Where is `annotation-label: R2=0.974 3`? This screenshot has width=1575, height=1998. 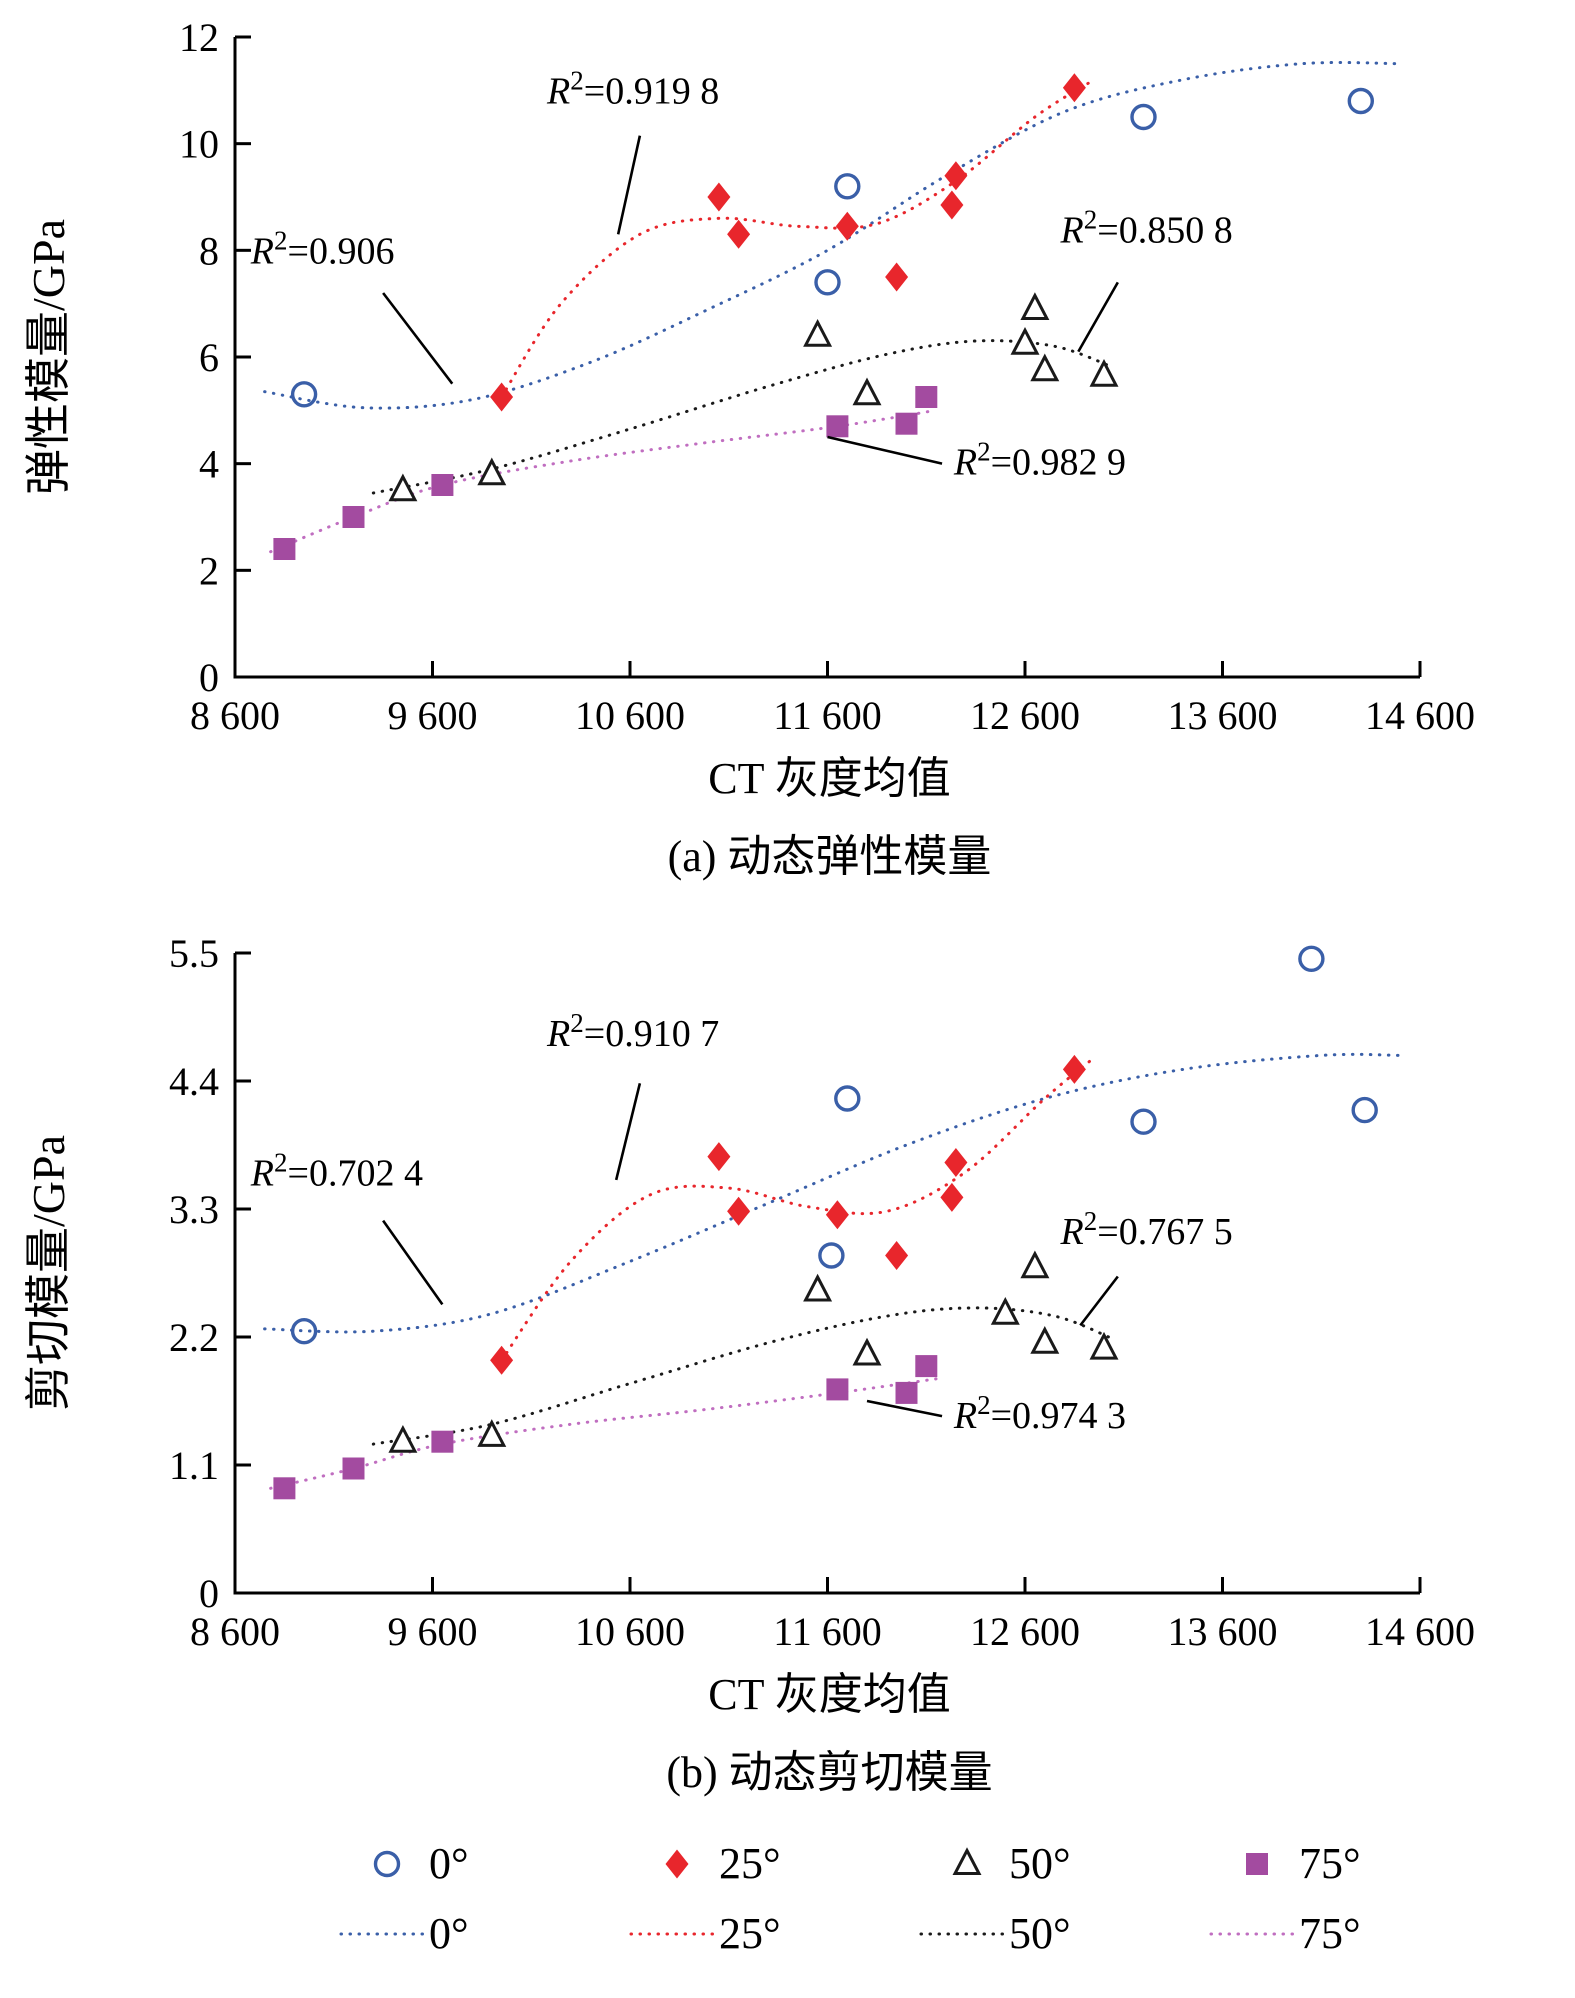
annotation-label: R2=0.974 3 is located at coordinates (1039, 1413).